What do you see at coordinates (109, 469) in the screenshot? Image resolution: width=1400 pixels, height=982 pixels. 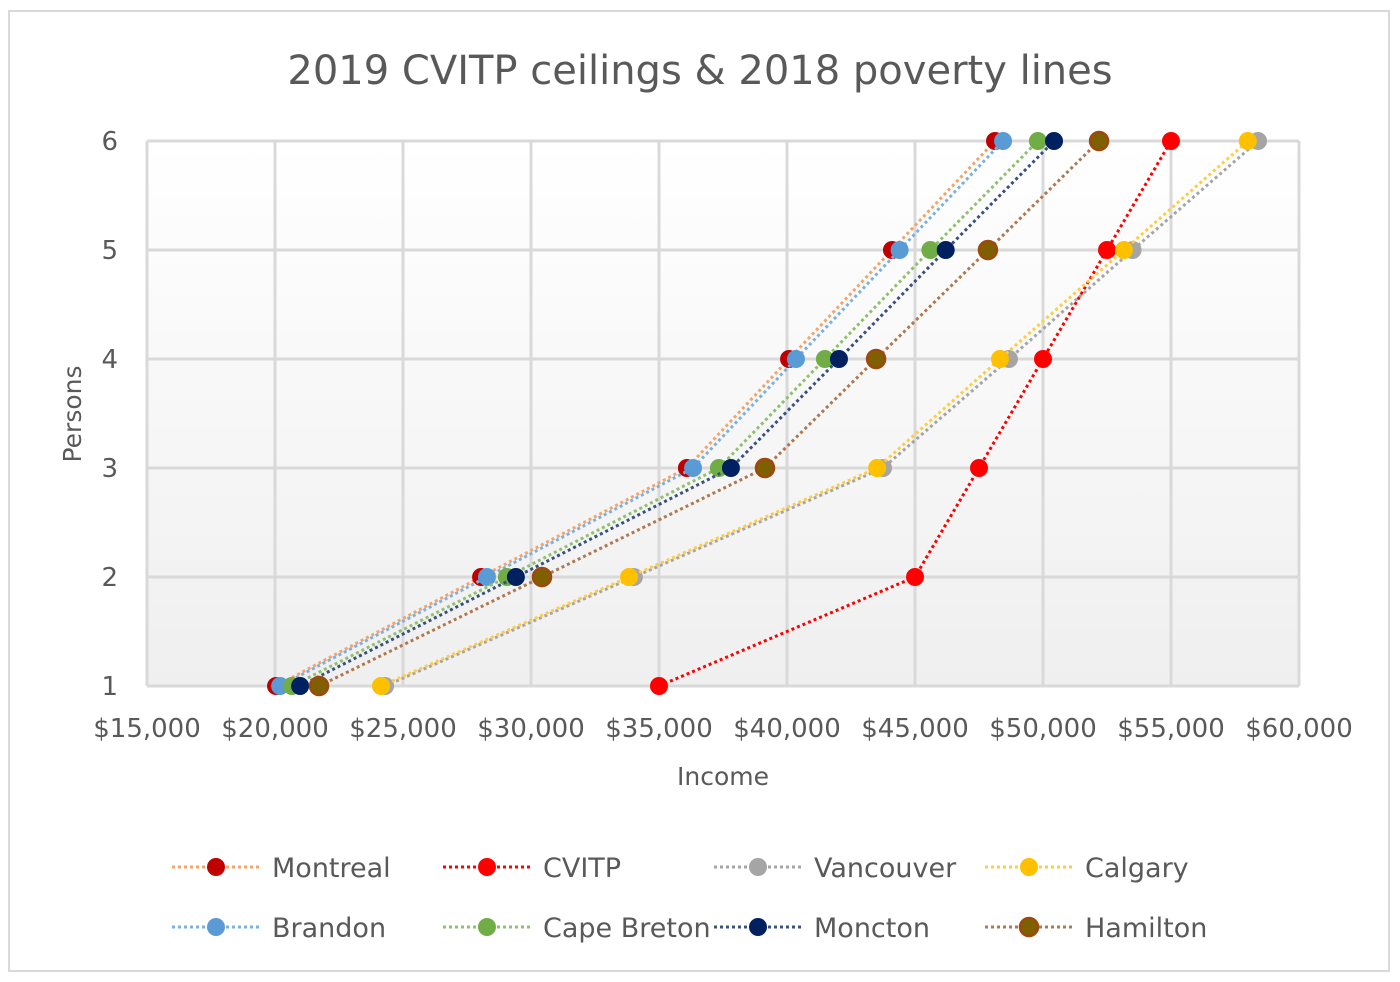 I see `y-tick-label: 3` at bounding box center [109, 469].